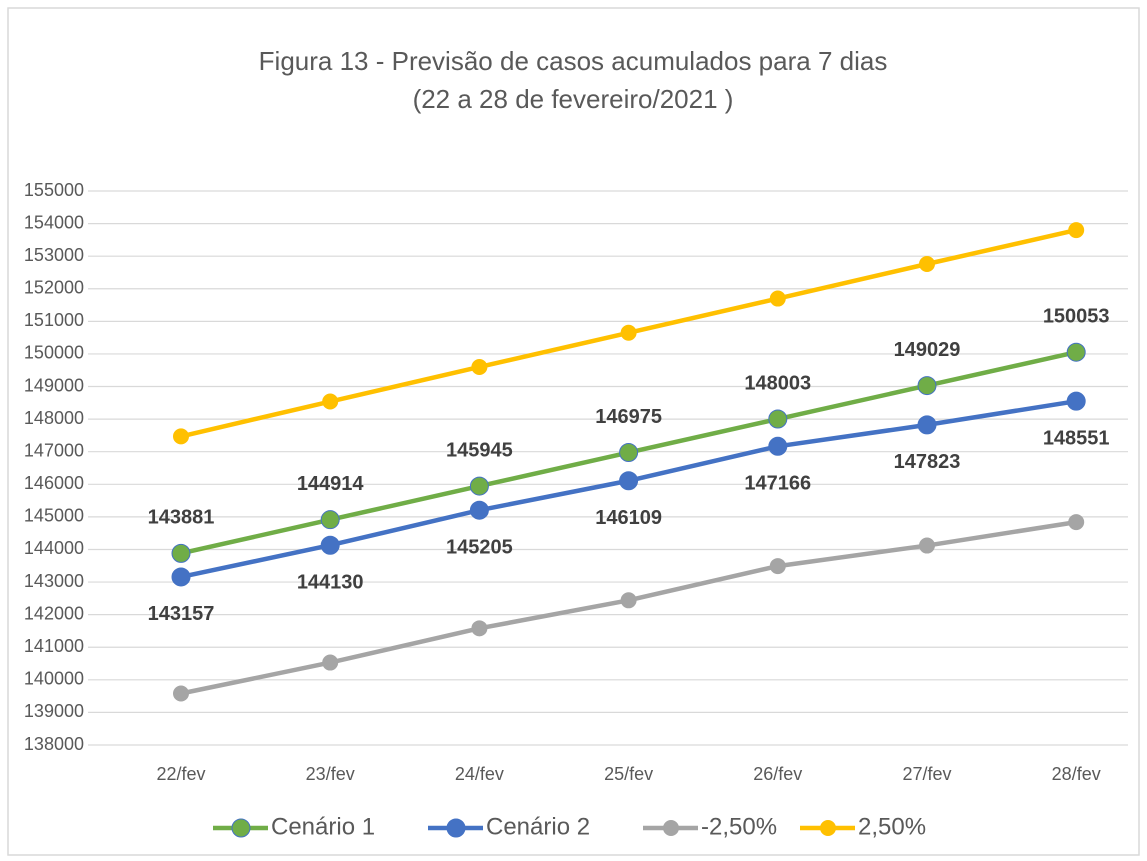 The image size is (1147, 861). I want to click on y-tick-label: 146000, so click(54, 483).